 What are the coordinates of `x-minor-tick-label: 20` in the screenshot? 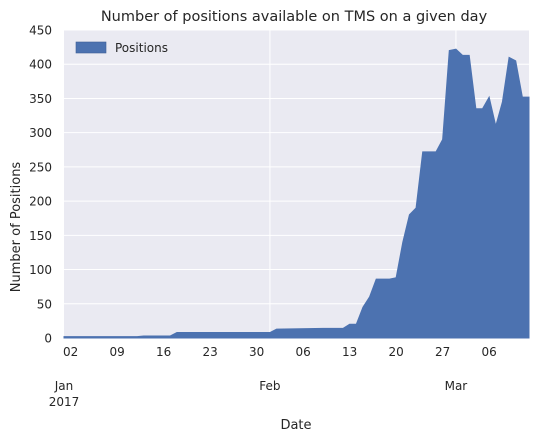 It's located at (396, 352).